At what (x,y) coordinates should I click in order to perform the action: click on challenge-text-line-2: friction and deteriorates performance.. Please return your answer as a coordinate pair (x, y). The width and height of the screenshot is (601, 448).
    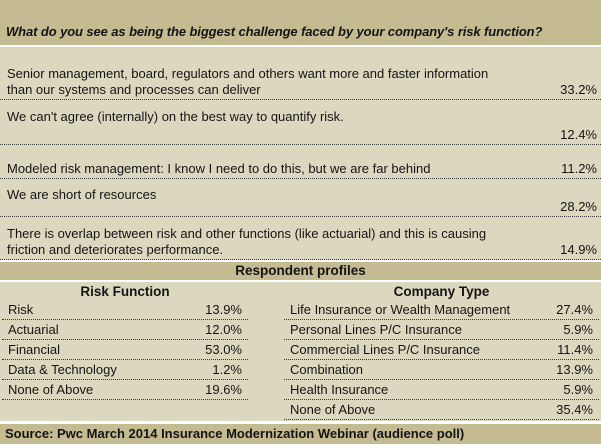
    Looking at the image, I should click on (115, 249).